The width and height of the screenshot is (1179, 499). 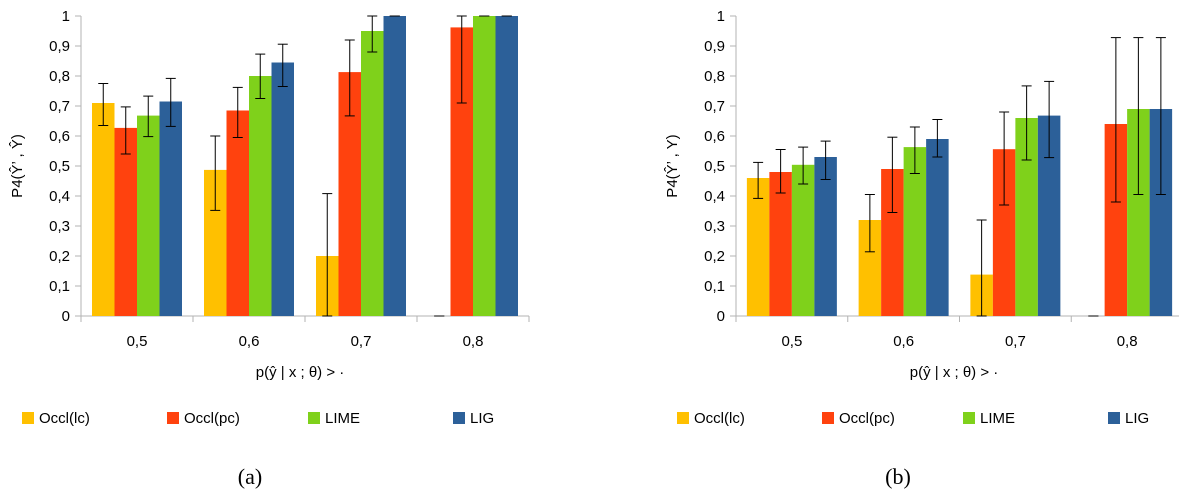 What do you see at coordinates (672, 165) in the screenshot?
I see `y-axis-label: P4(Ŷ’ , Y)` at bounding box center [672, 165].